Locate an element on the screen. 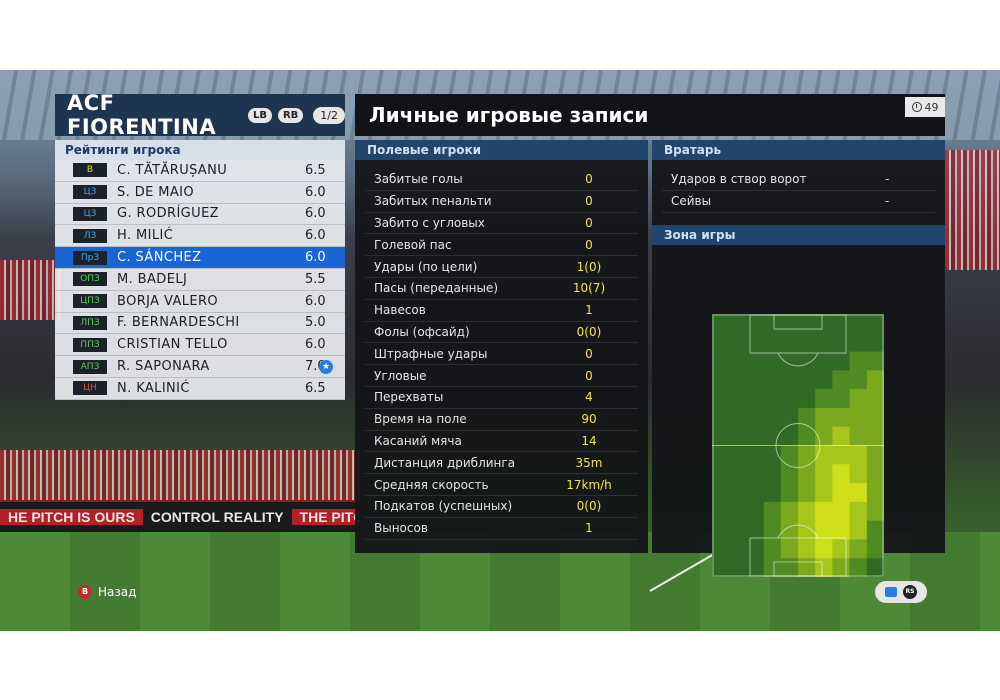 The height and width of the screenshot is (700, 1000). player-name: M. BADELJ is located at coordinates (152, 279).